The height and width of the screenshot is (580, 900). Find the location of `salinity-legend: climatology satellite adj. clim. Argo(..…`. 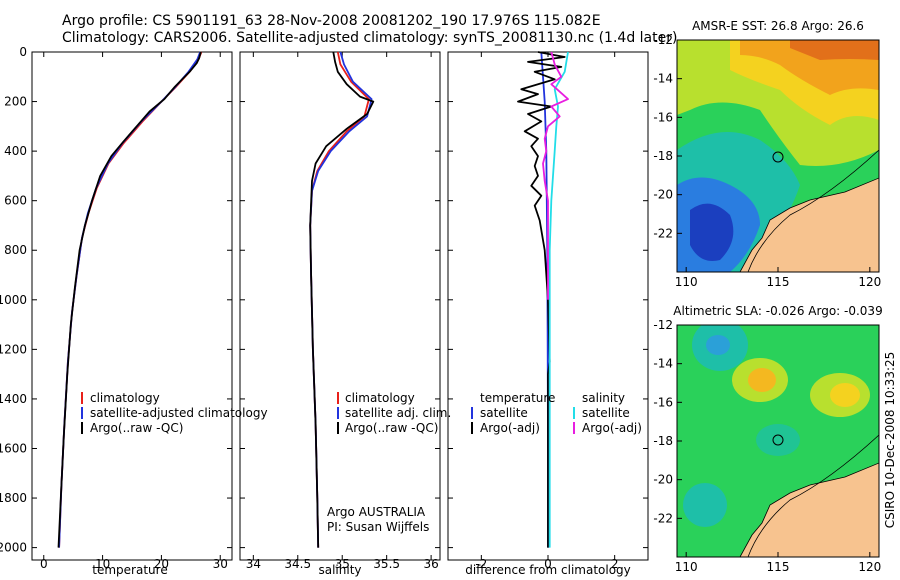

salinity-legend: climatology satellite adj. clim. Argo(..… is located at coordinates (389, 462).